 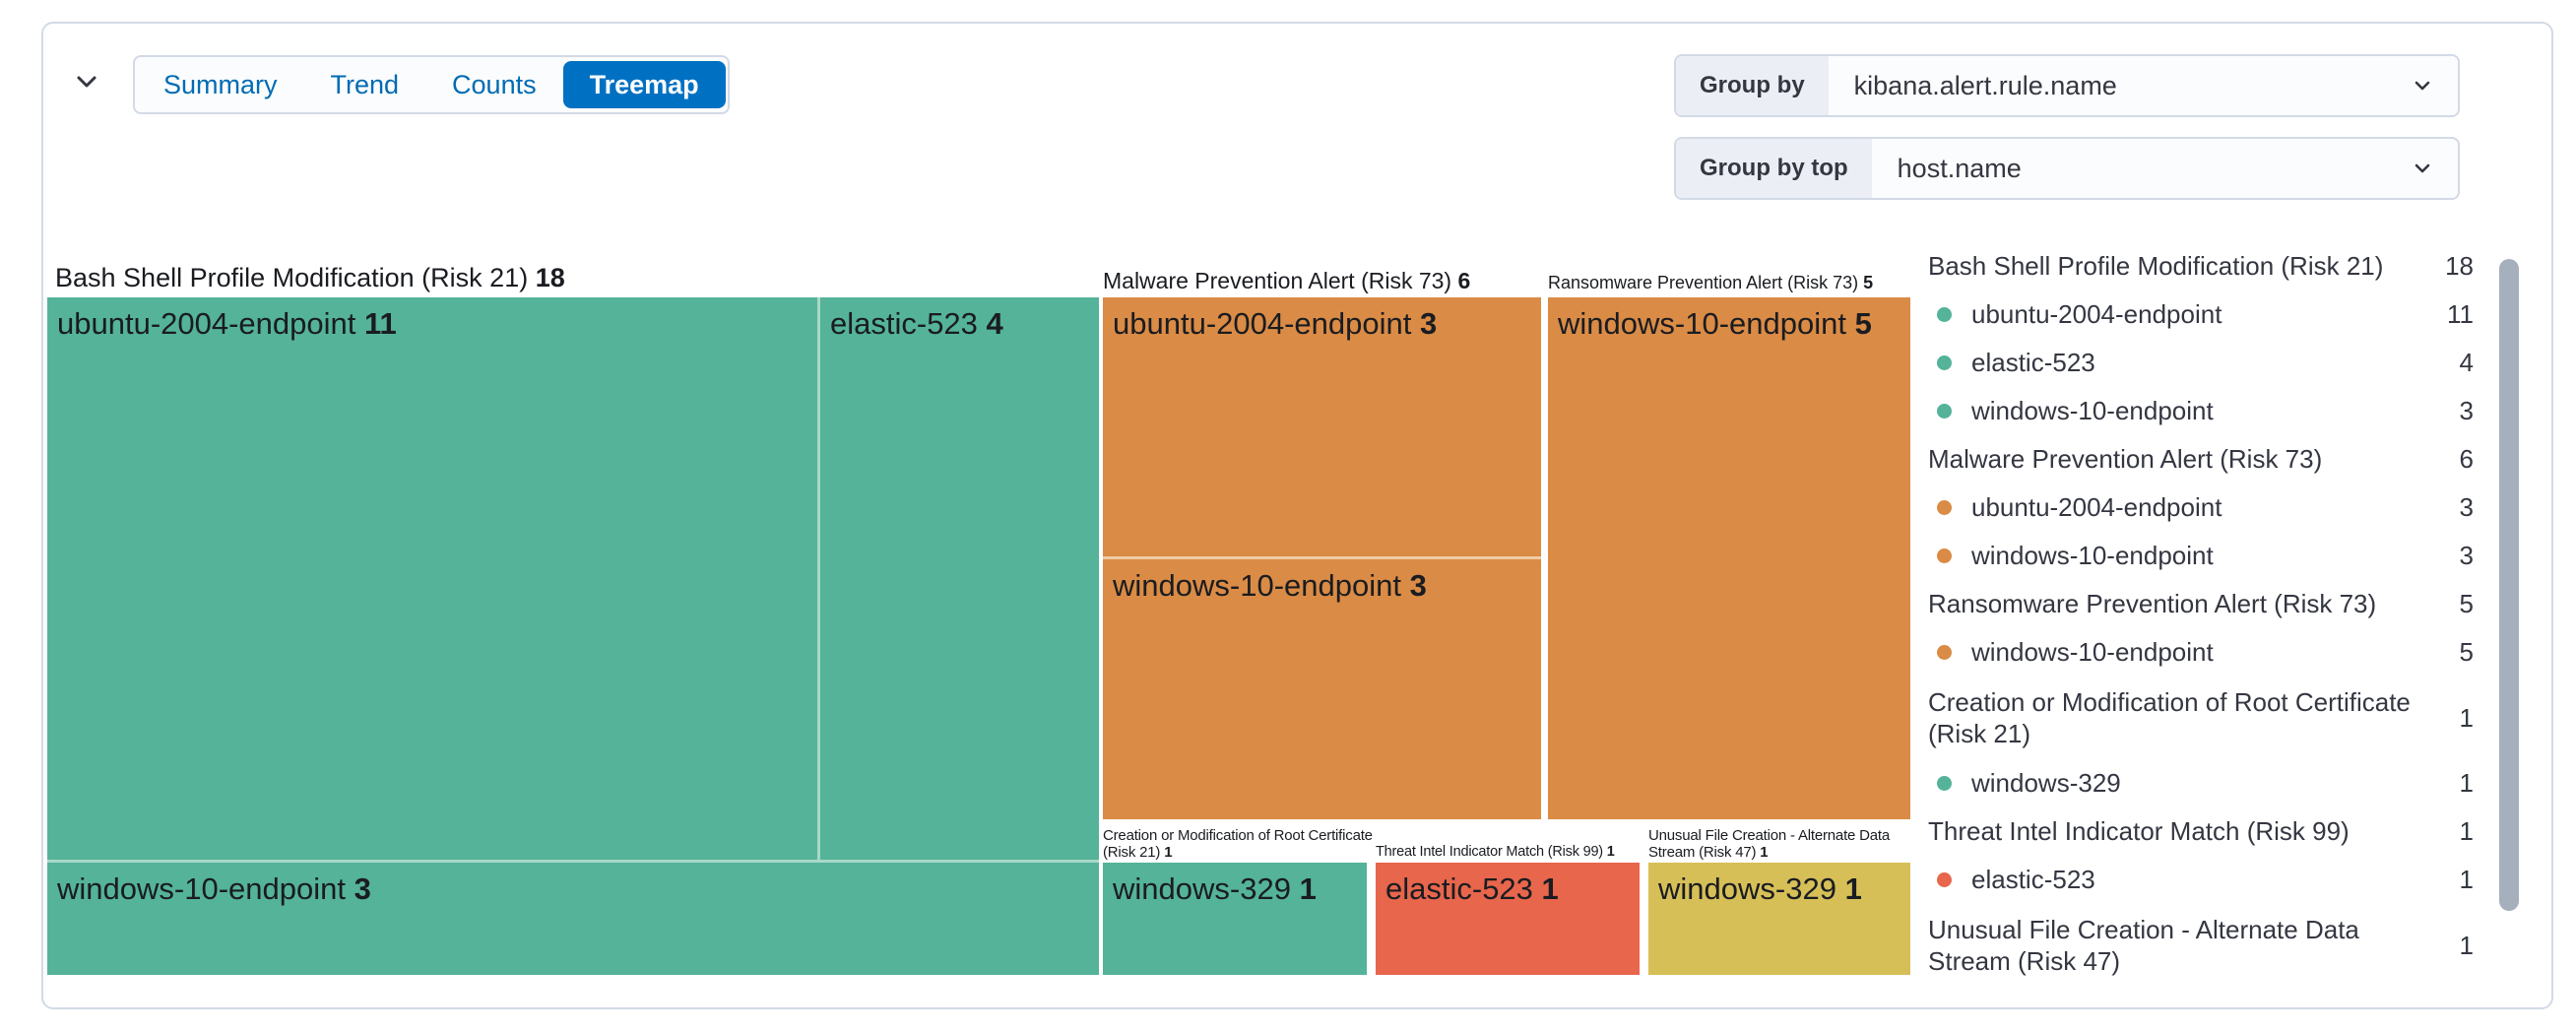 What do you see at coordinates (1868, 283) in the screenshot?
I see `group-count: 5` at bounding box center [1868, 283].